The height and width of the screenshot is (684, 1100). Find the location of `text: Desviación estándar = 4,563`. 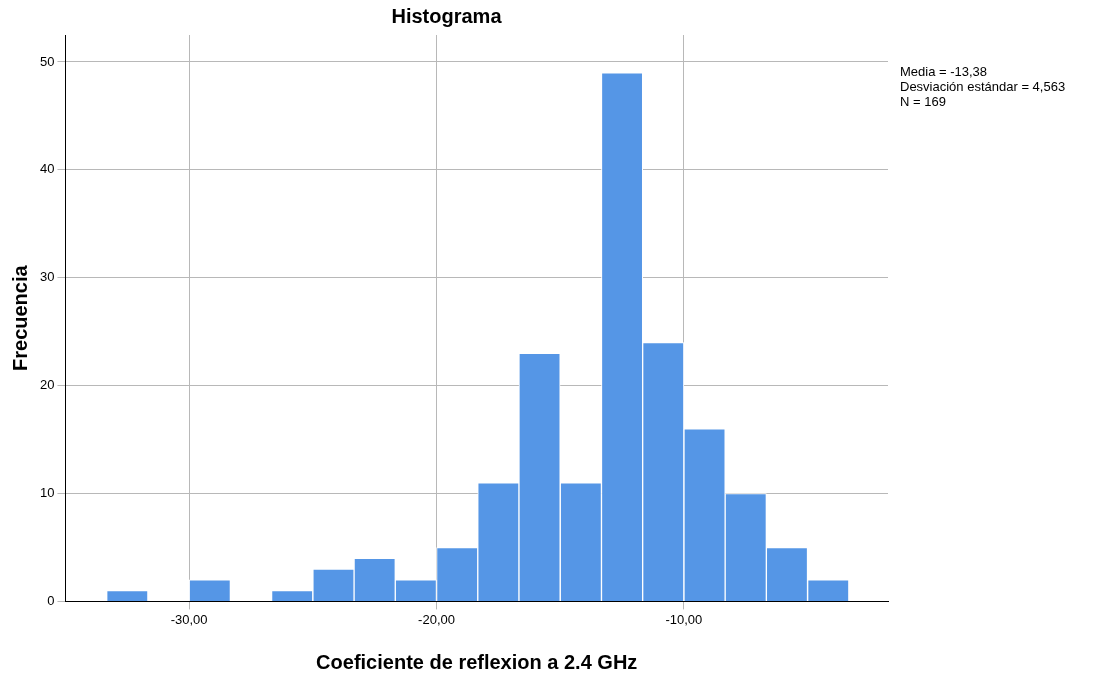

text: Desviación estándar = 4,563 is located at coordinates (983, 87).